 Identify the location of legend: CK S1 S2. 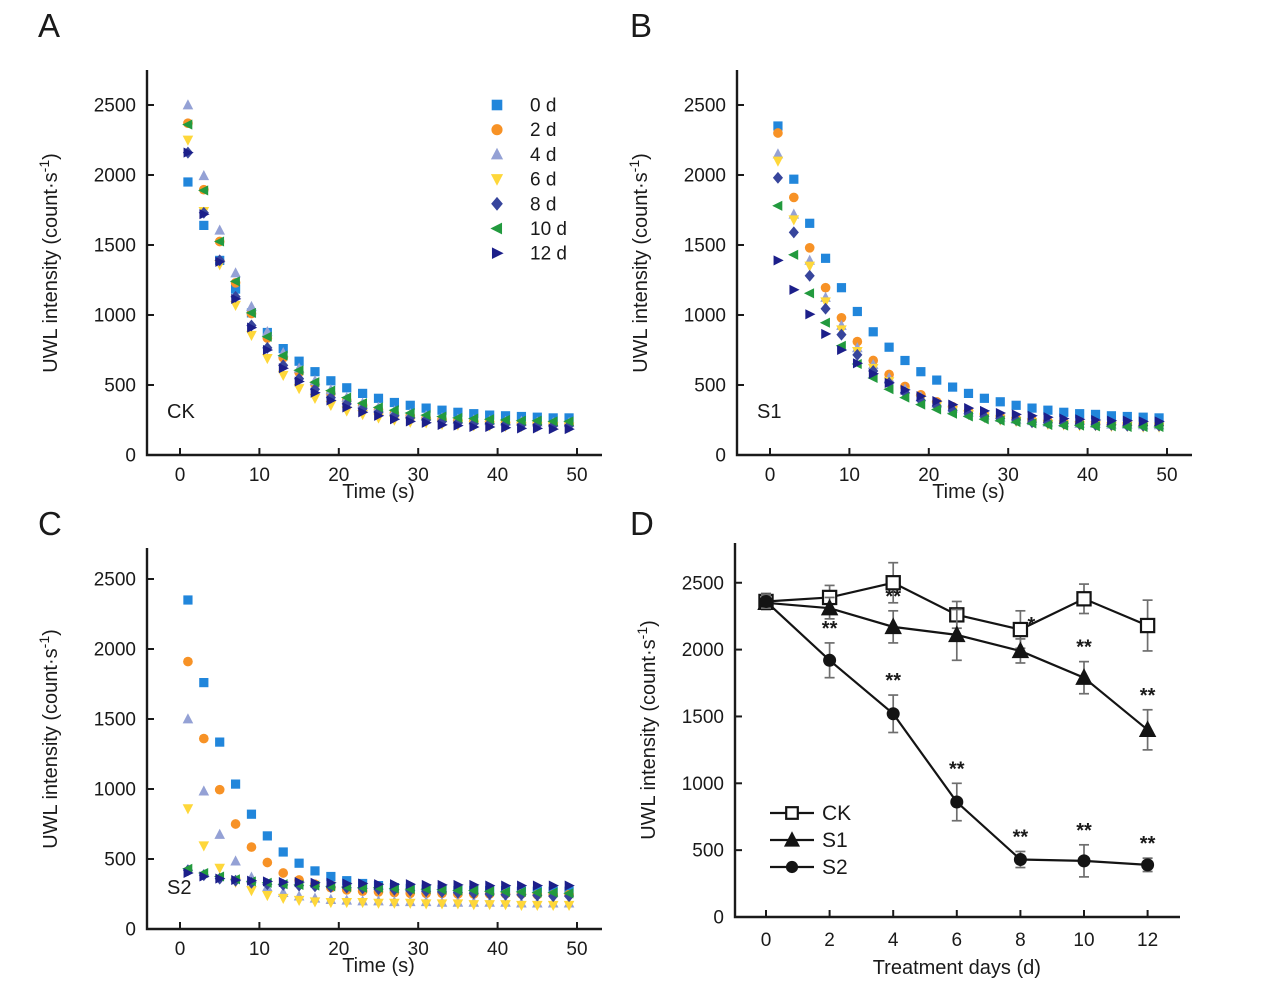
(810, 840).